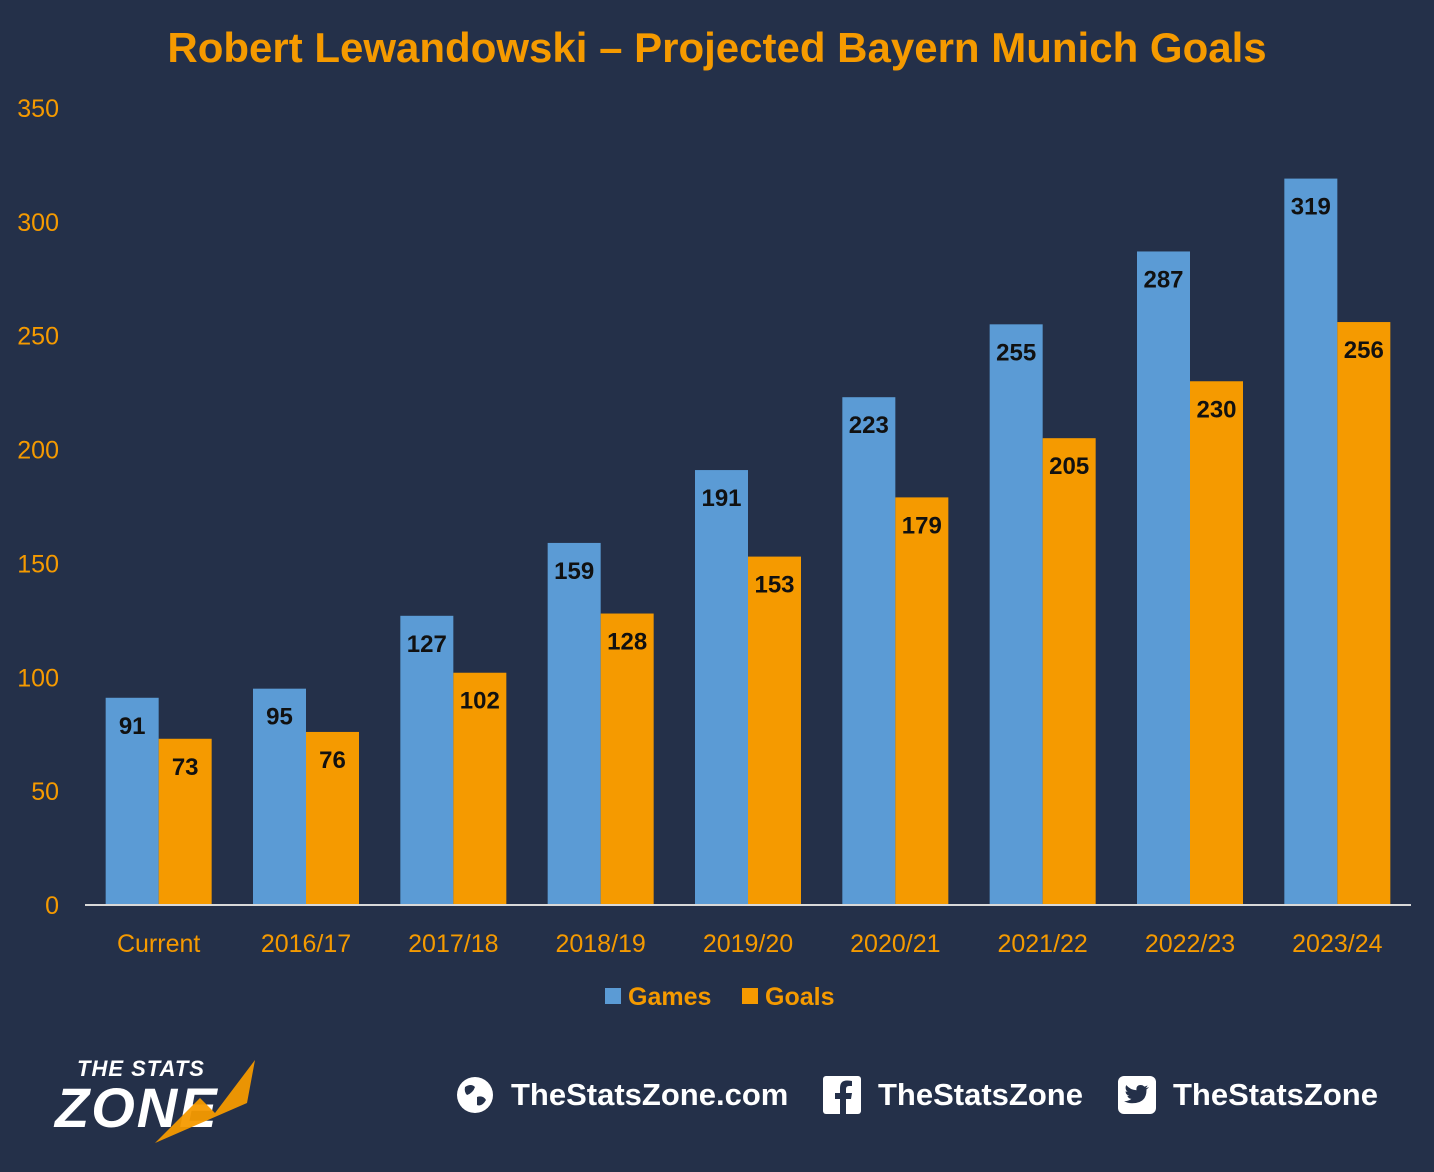  What do you see at coordinates (1364, 350) in the screenshot?
I see `data-label-goals: 256` at bounding box center [1364, 350].